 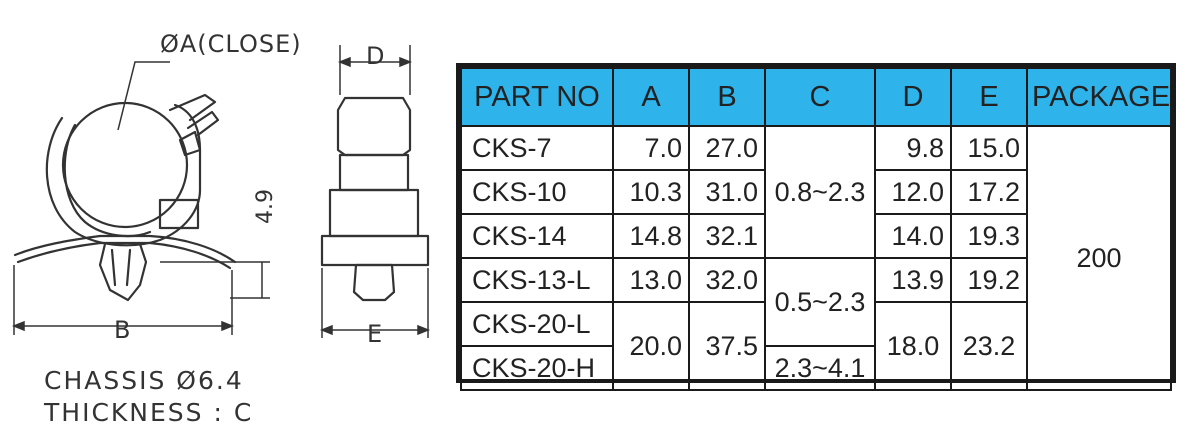 I want to click on b-cell-merged: 37.5, so click(x=727, y=346).